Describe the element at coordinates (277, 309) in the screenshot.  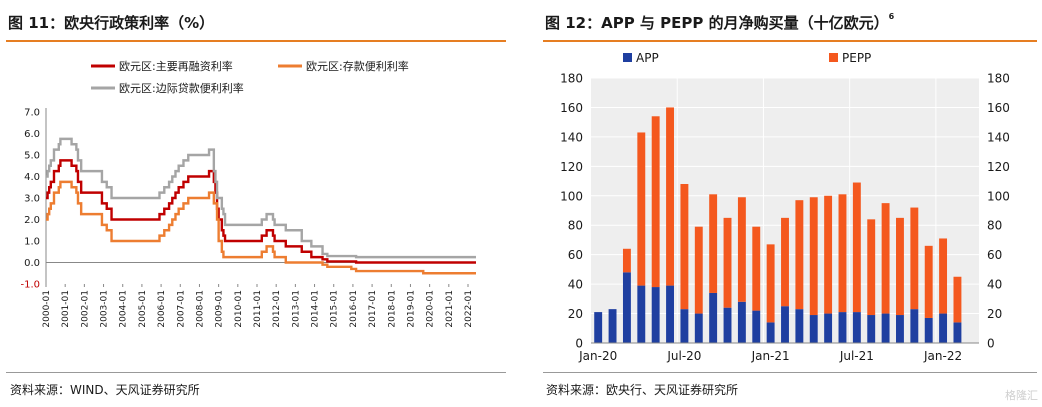
I see `x-tick-label: 2012-01` at that location.